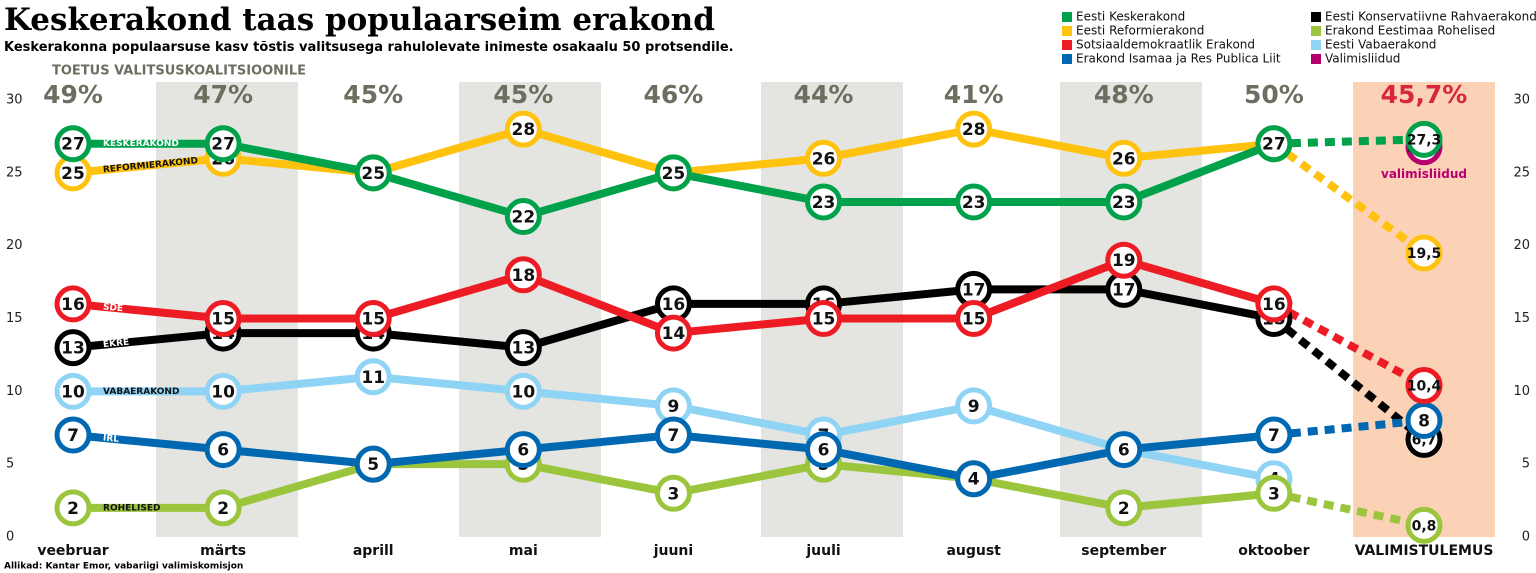 The image size is (1536, 573). I want to click on value-label: 13, so click(73, 349).